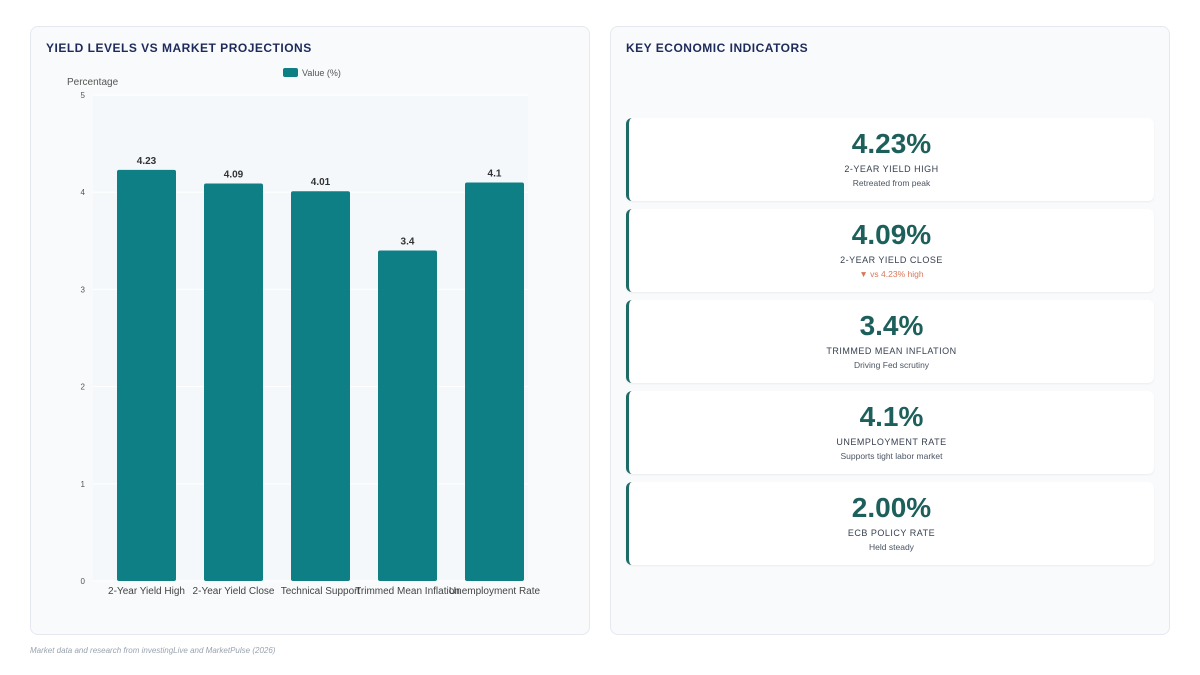 This screenshot has height=675, width=1200. What do you see at coordinates (891, 351) in the screenshot?
I see `indicator-label: TRIMMED MEAN INFLATION` at bounding box center [891, 351].